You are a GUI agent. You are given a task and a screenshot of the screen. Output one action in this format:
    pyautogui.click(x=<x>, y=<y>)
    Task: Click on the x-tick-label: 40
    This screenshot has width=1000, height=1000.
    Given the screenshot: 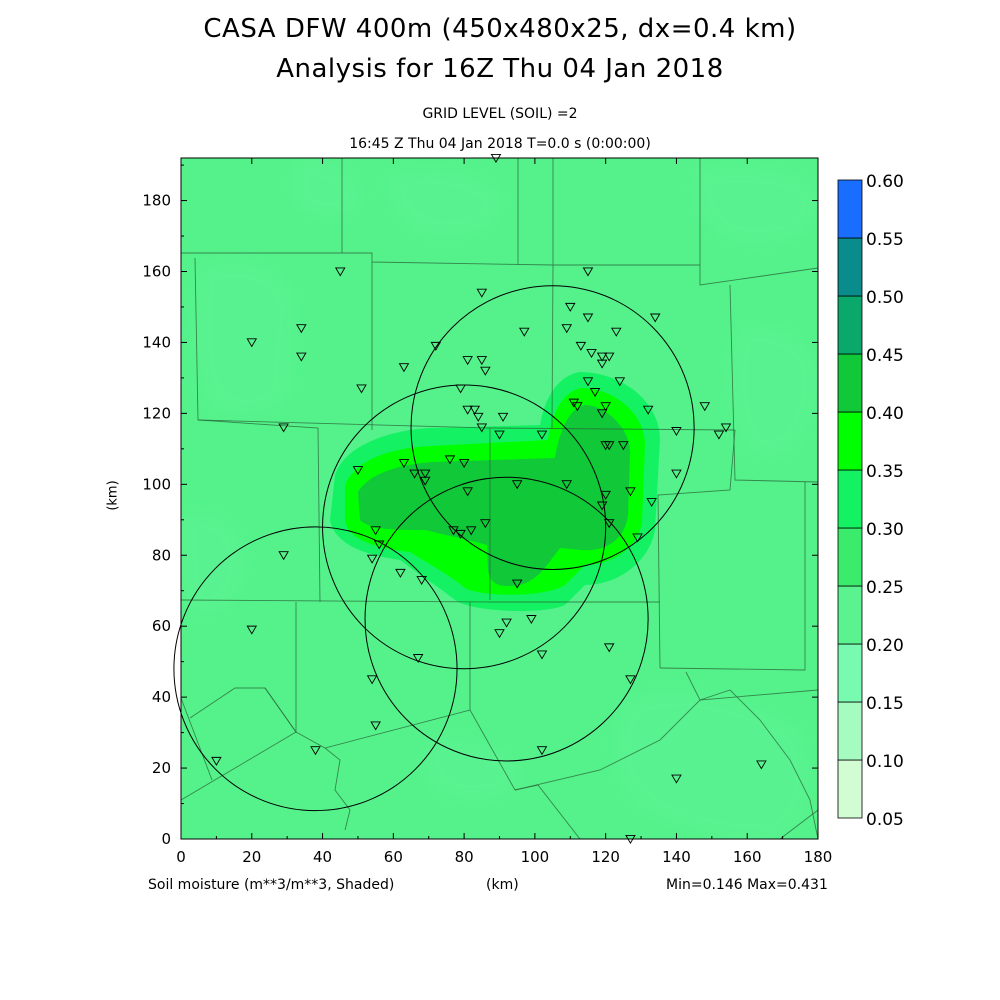 What is the action you would take?
    pyautogui.click(x=322, y=857)
    